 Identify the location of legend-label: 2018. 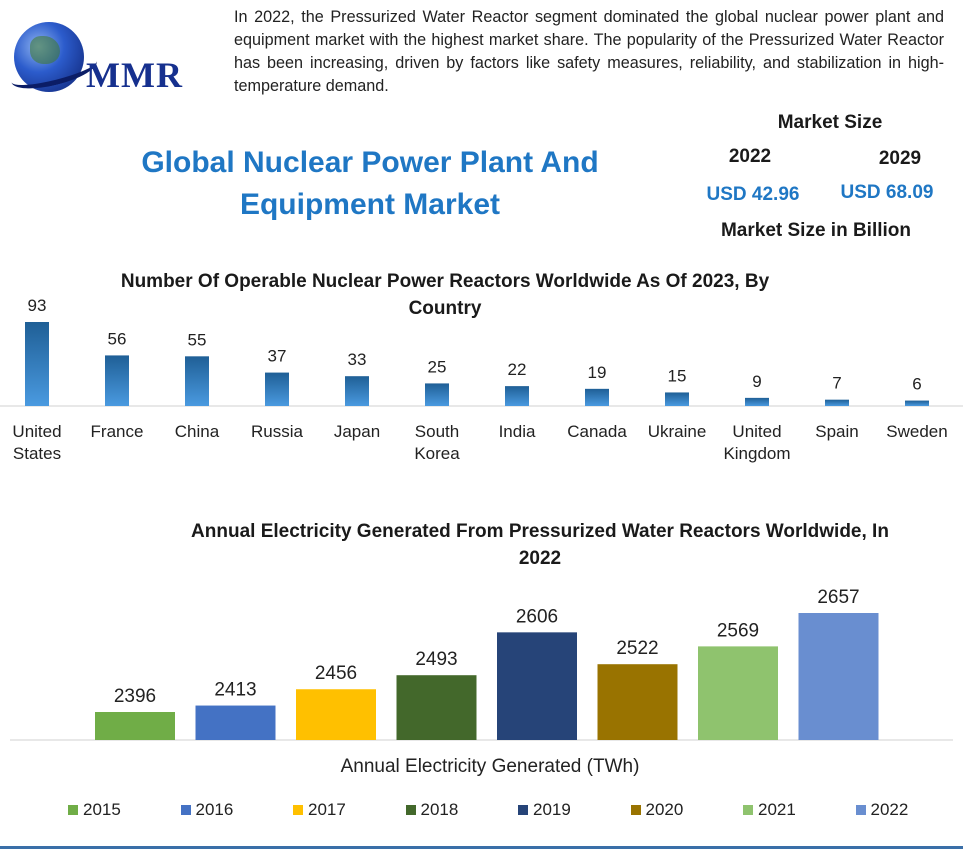
(439, 809).